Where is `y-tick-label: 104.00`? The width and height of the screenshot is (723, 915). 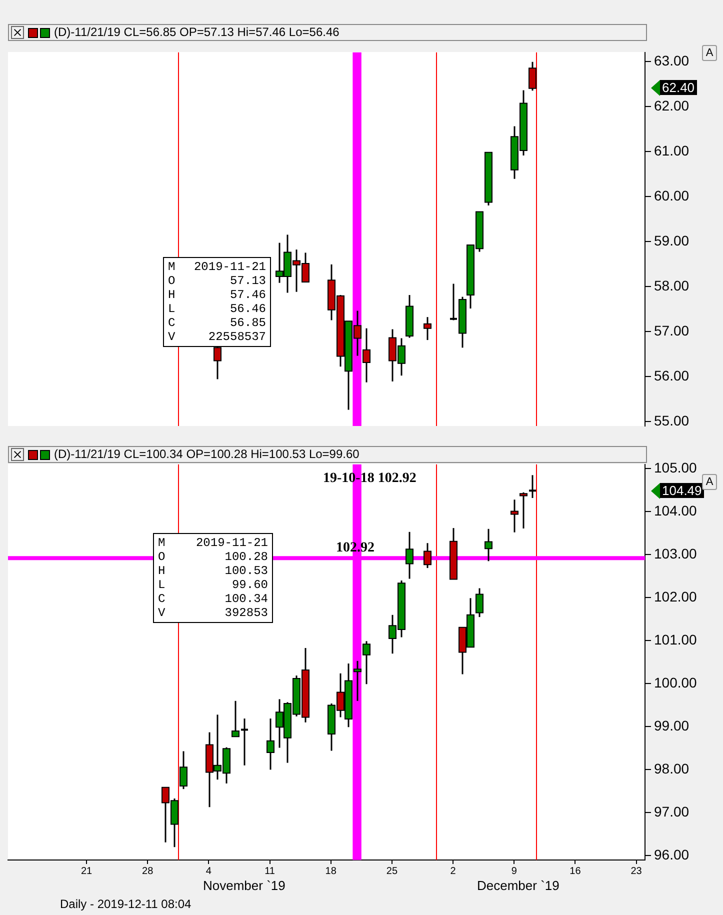 y-tick-label: 104.00 is located at coordinates (676, 510).